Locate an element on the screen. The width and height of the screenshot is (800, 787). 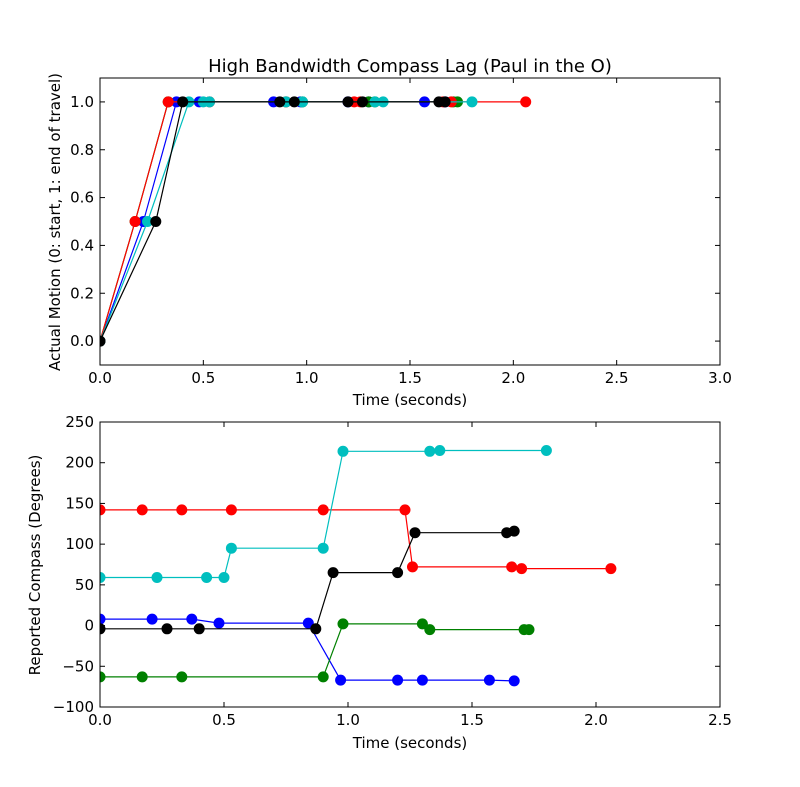
top-ytick-label: 0.6 is located at coordinates (82, 198).